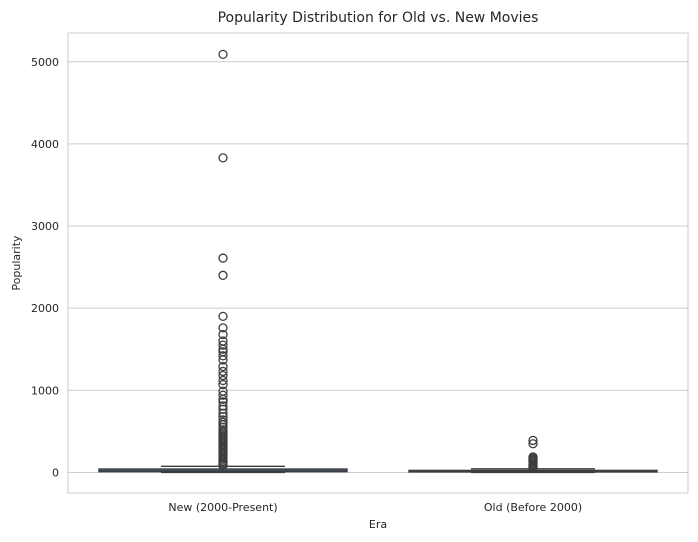 Image resolution: width=698 pixels, height=542 pixels. Describe the element at coordinates (45, 62) in the screenshot. I see `y-tick-label: 5000` at that location.